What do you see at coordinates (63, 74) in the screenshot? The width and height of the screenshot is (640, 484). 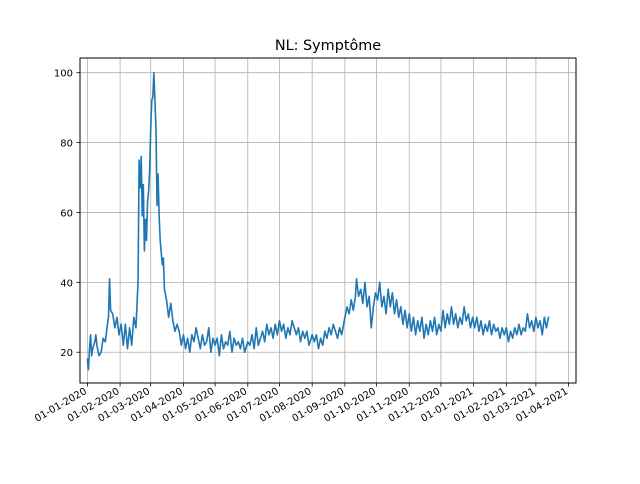 I see `y-tick-label: 100` at bounding box center [63, 74].